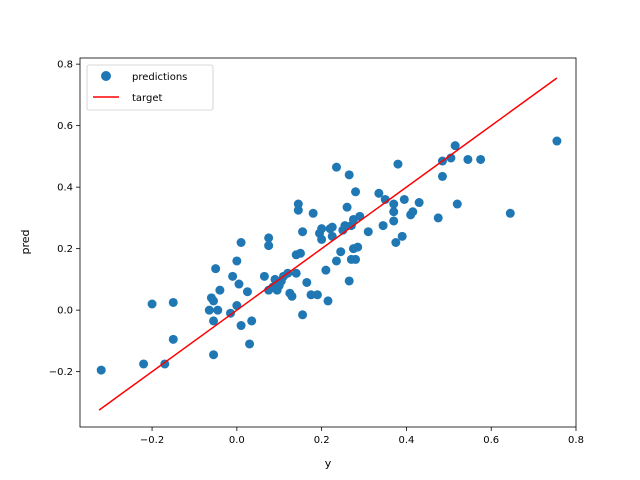  What do you see at coordinates (406, 440) in the screenshot?
I see `x-tick-label: 0.4` at bounding box center [406, 440].